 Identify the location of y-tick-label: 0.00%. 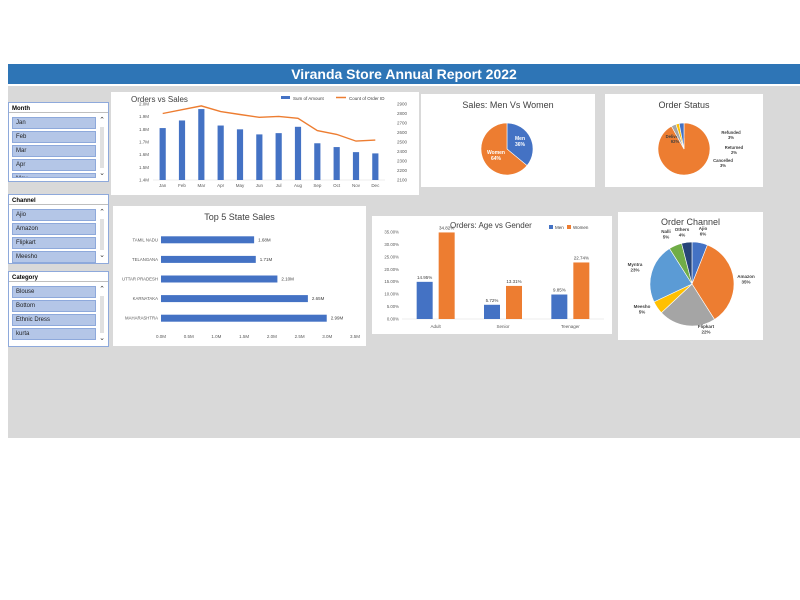
(393, 319).